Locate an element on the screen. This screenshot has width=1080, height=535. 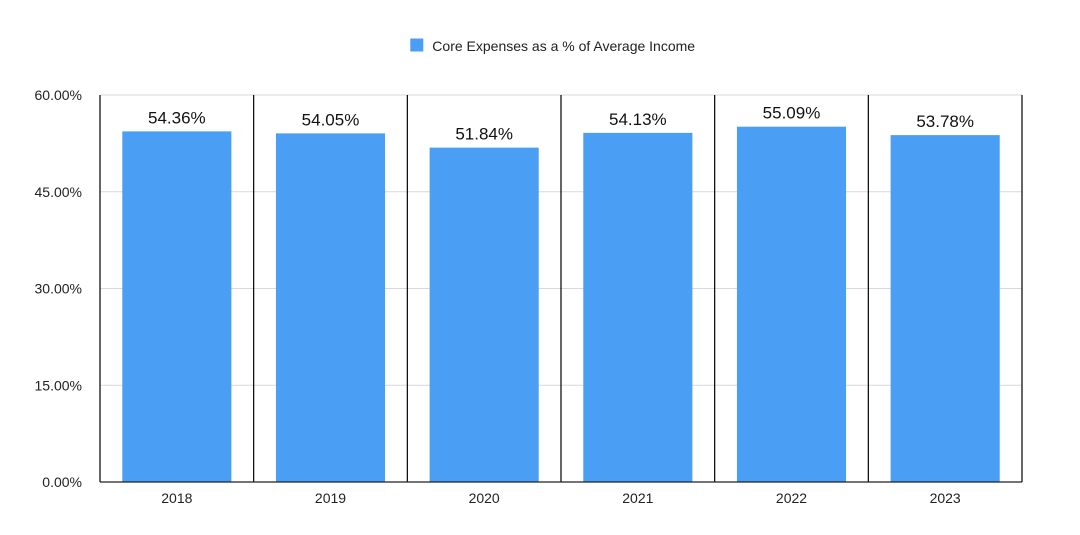
y-tick-label: 15.00% is located at coordinates (58, 385).